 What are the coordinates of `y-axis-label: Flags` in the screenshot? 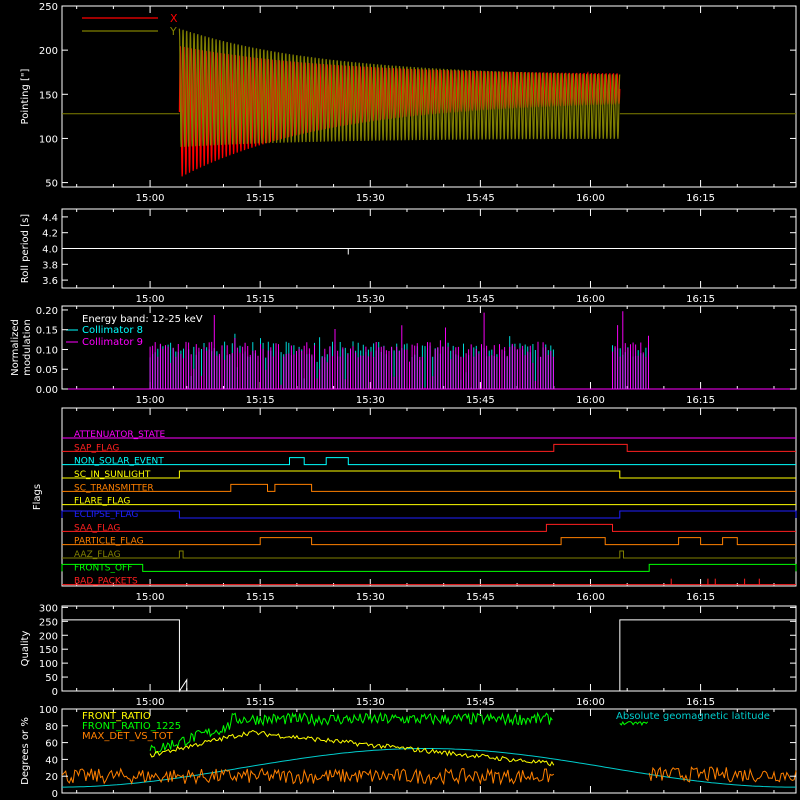 It's located at (37, 497).